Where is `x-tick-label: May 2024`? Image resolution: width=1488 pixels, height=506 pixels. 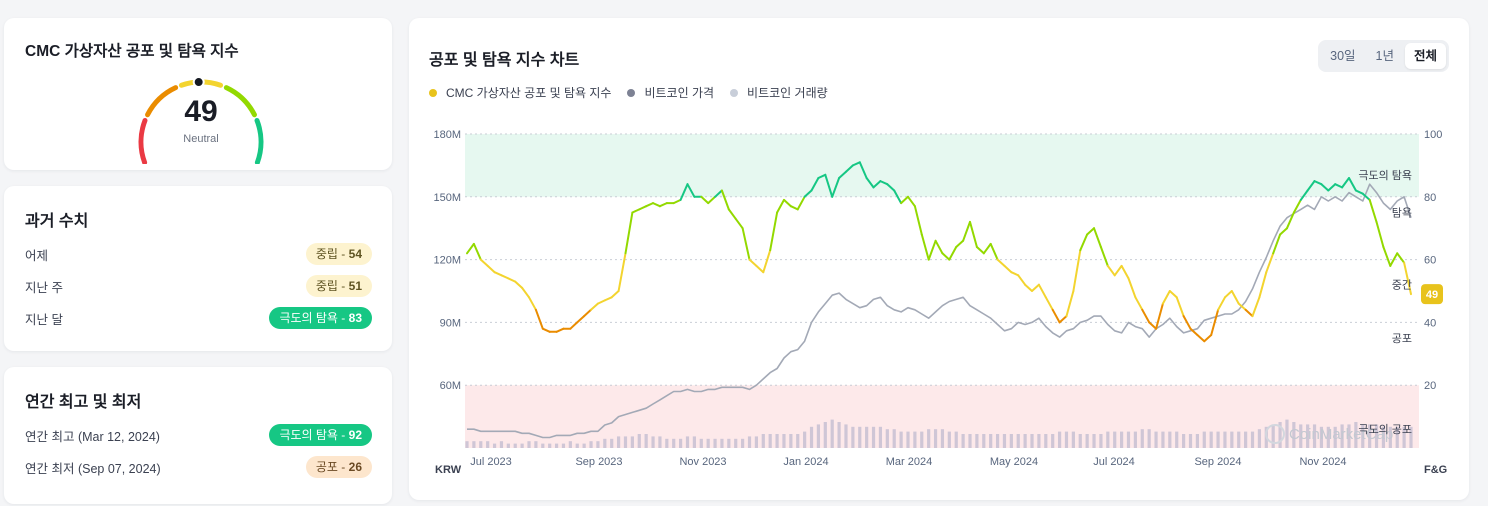
x-tick-label: May 2024 is located at coordinates (1014, 462).